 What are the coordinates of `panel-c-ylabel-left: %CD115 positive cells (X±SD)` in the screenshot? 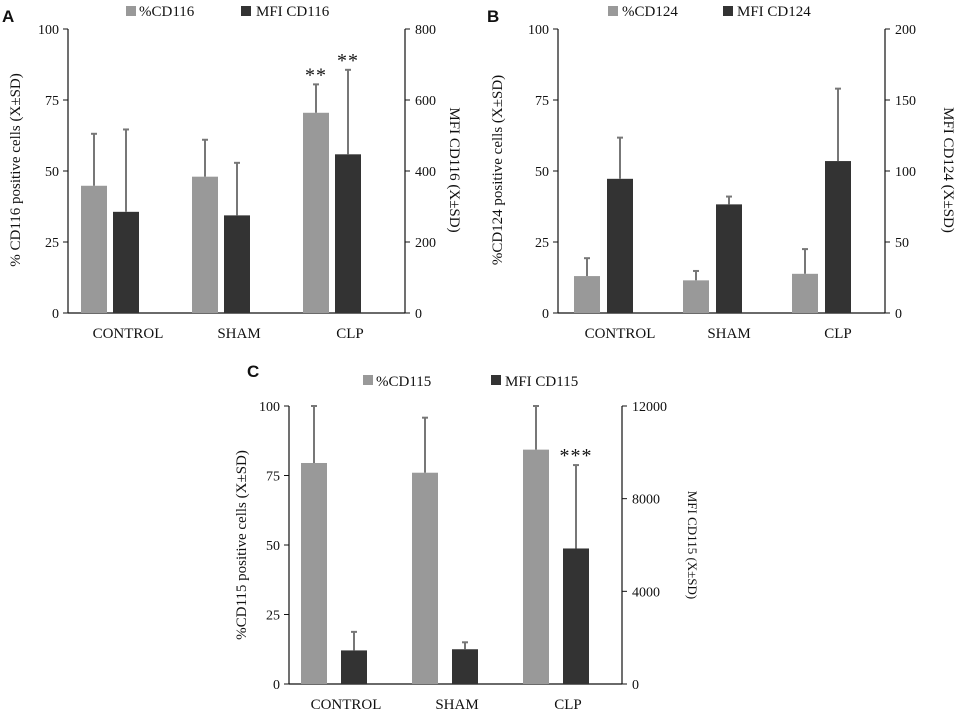 It's located at (242, 545).